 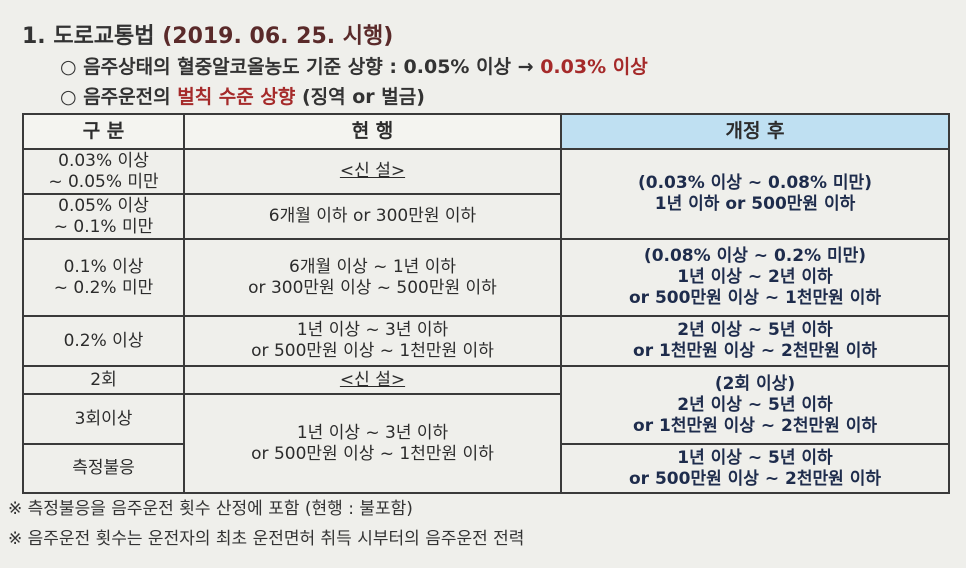 I want to click on revised-cell: 1년 이상 ~ 5년 이하 or 500만원 이상 ~ 2천만원 이하, so click(x=755, y=468).